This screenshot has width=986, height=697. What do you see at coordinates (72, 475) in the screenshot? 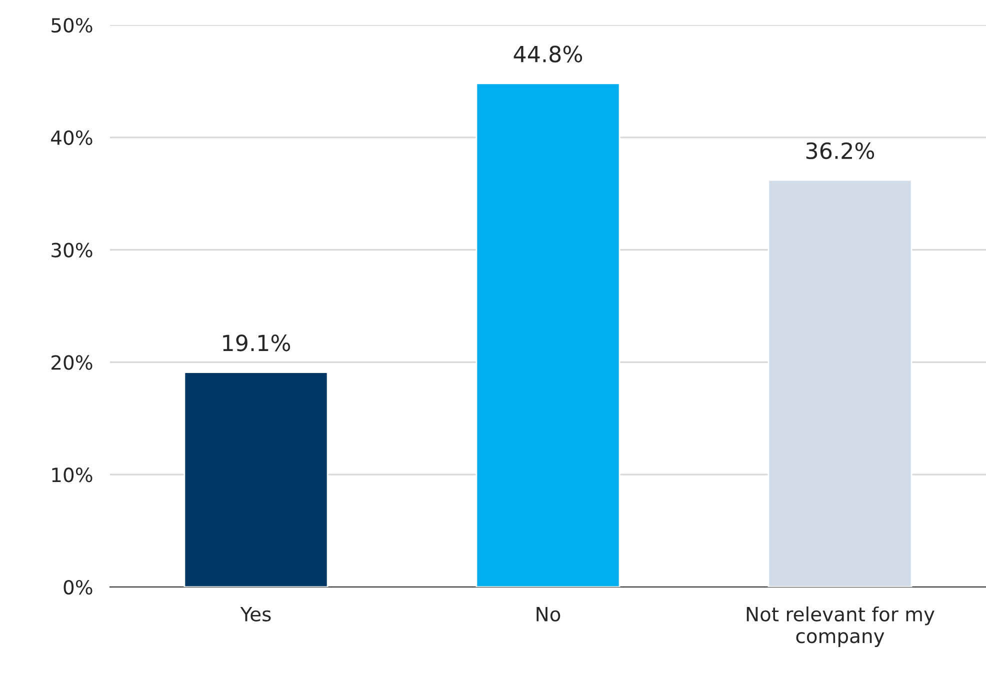
I see `y-tick-label: 10%` at bounding box center [72, 475].